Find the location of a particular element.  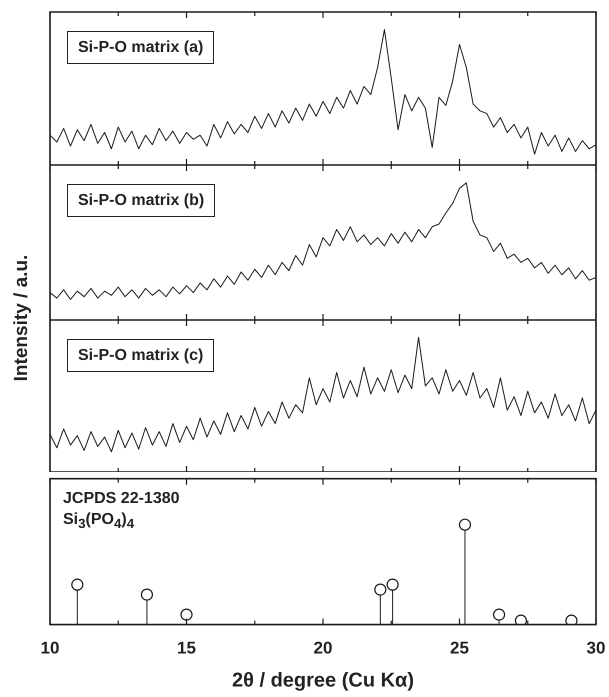

annotation: Si$_{3}$(PO$_{4}$)$_{4}$ is located at coordinates (99, 522).